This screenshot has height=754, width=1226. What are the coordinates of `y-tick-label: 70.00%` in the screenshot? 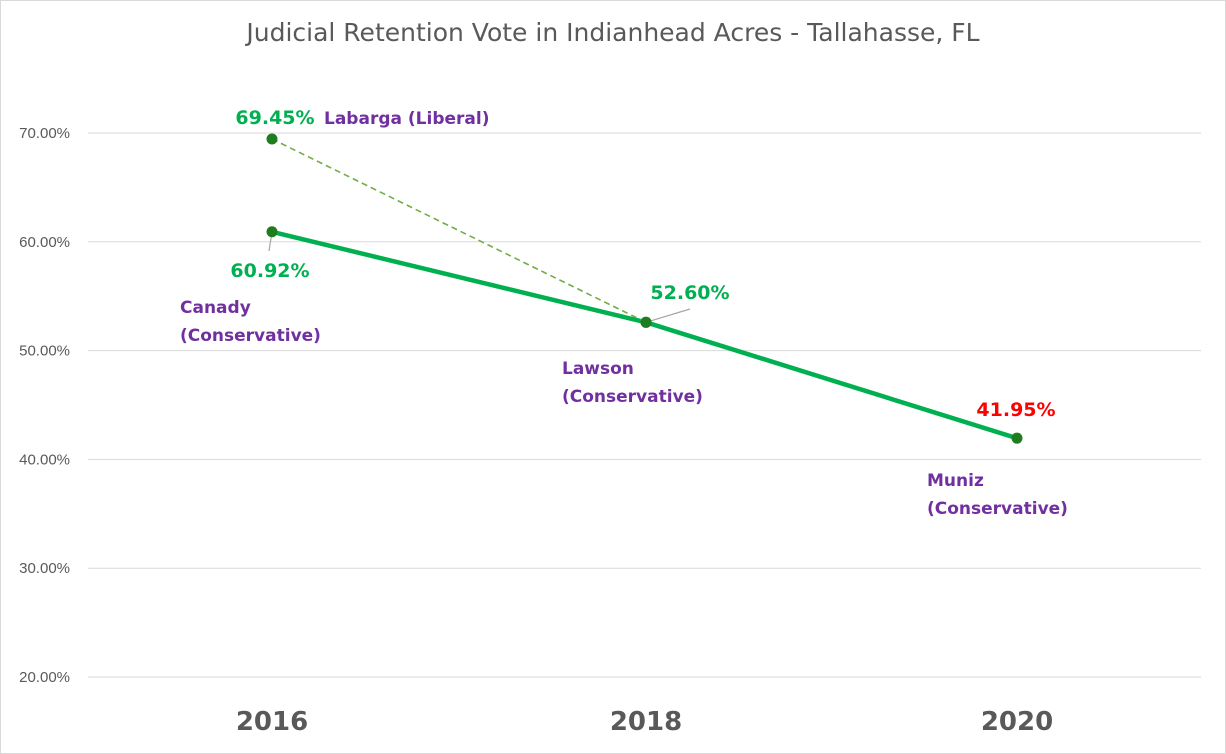 It's located at (44, 133).